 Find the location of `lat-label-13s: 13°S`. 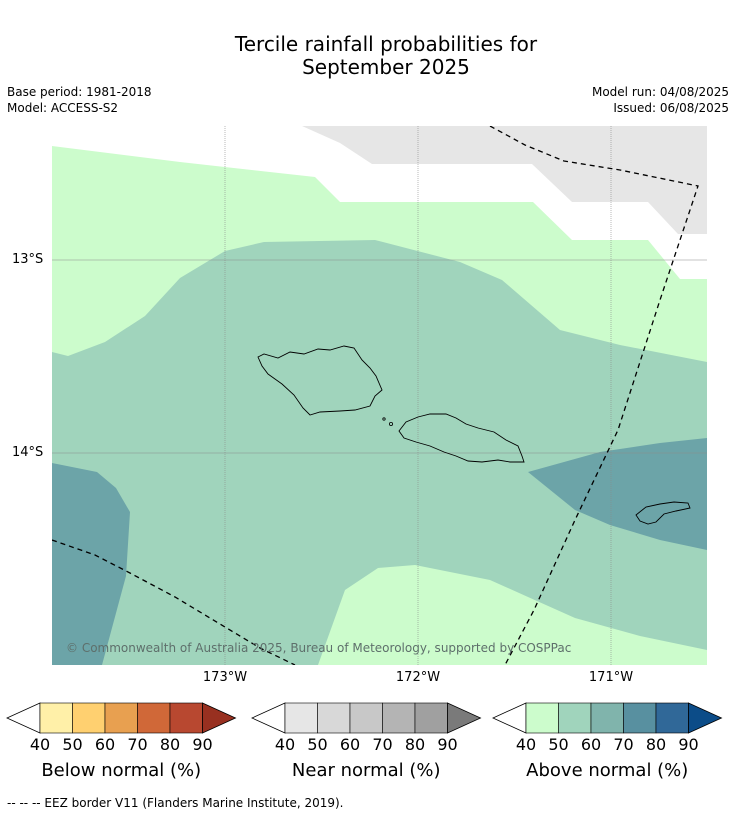

lat-label-13s: 13°S is located at coordinates (28, 259).